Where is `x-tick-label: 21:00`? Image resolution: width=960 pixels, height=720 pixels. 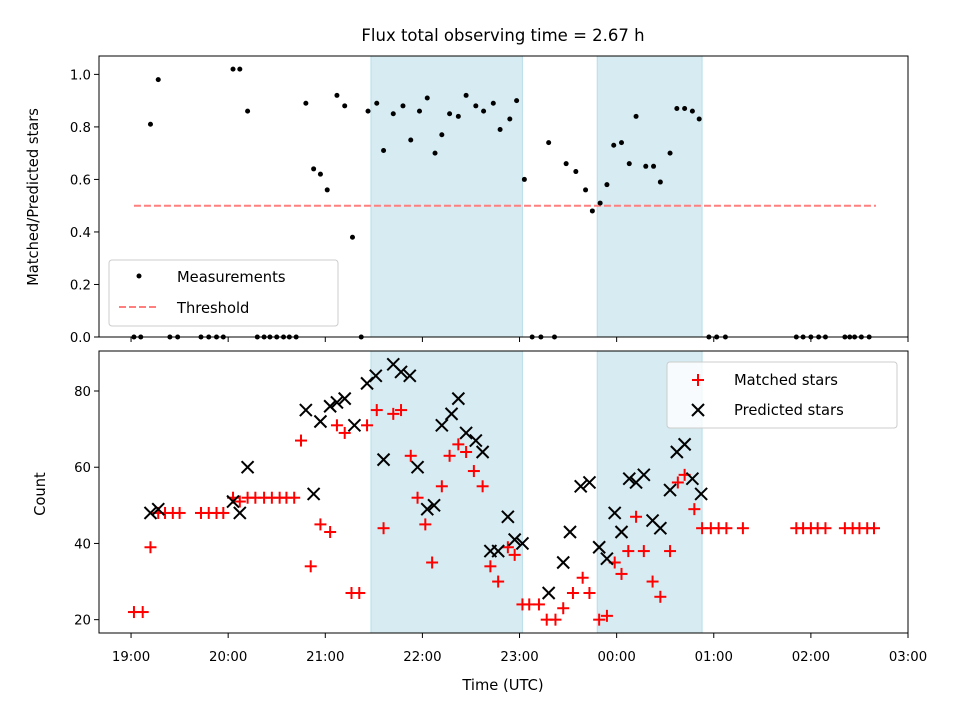
x-tick-label: 21:00 is located at coordinates (325, 657).